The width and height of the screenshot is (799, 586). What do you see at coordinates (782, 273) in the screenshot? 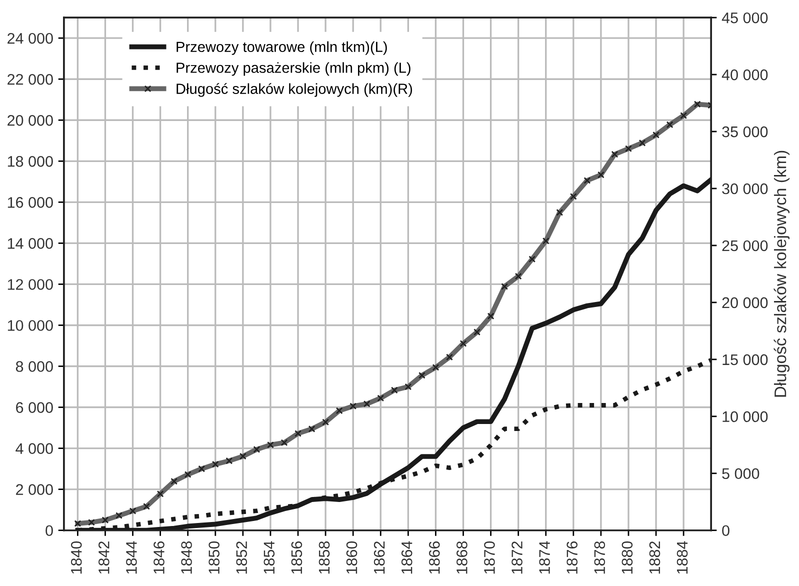
I see `y2-axis-title: Długość szlaków kolejowych (km)` at bounding box center [782, 273].